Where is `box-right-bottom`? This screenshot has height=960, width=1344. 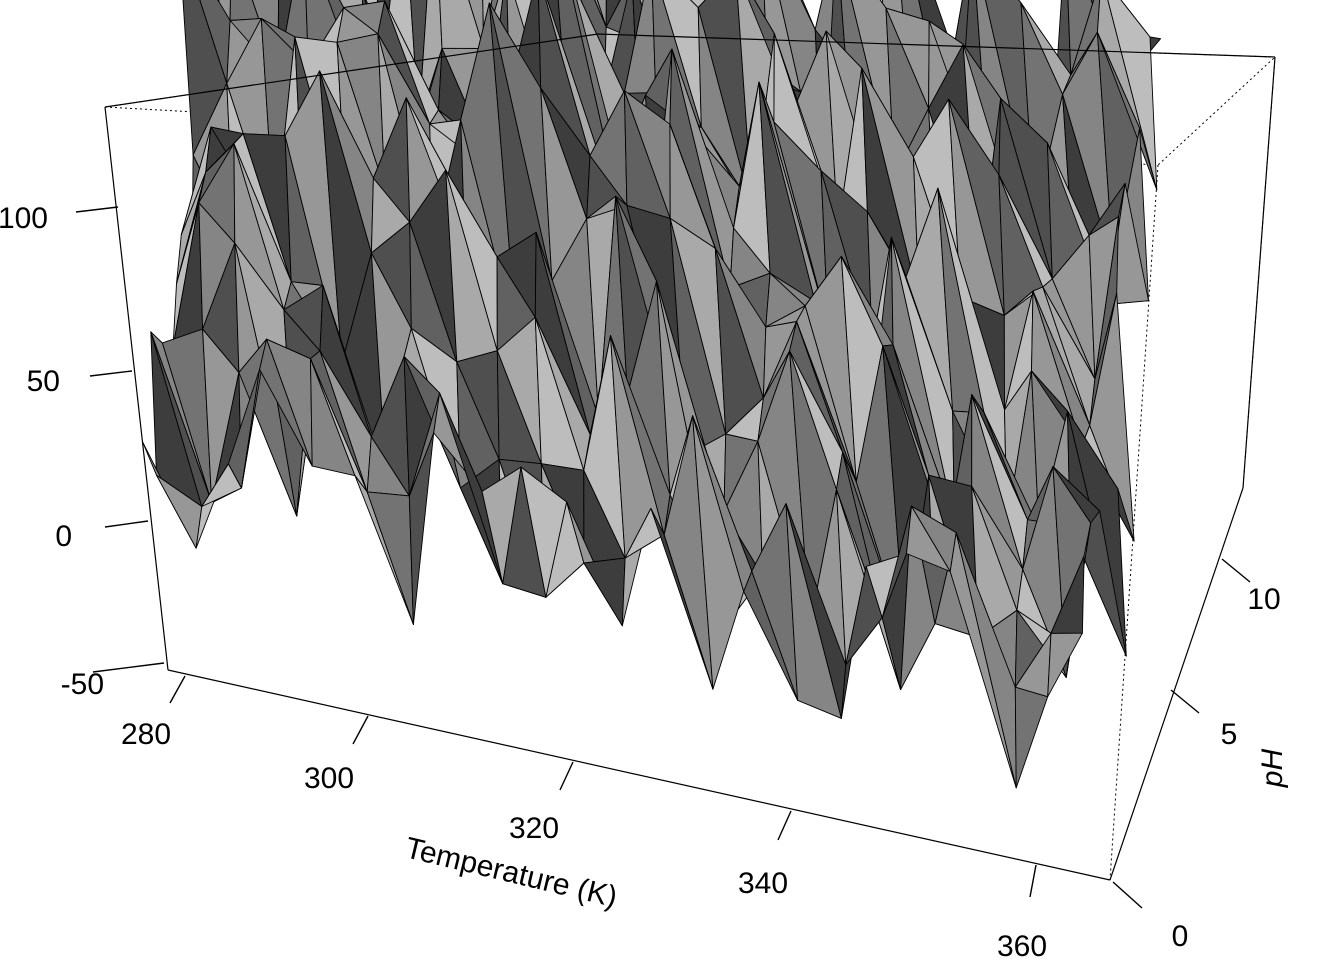
box-right-bottom is located at coordinates (1176, 684).